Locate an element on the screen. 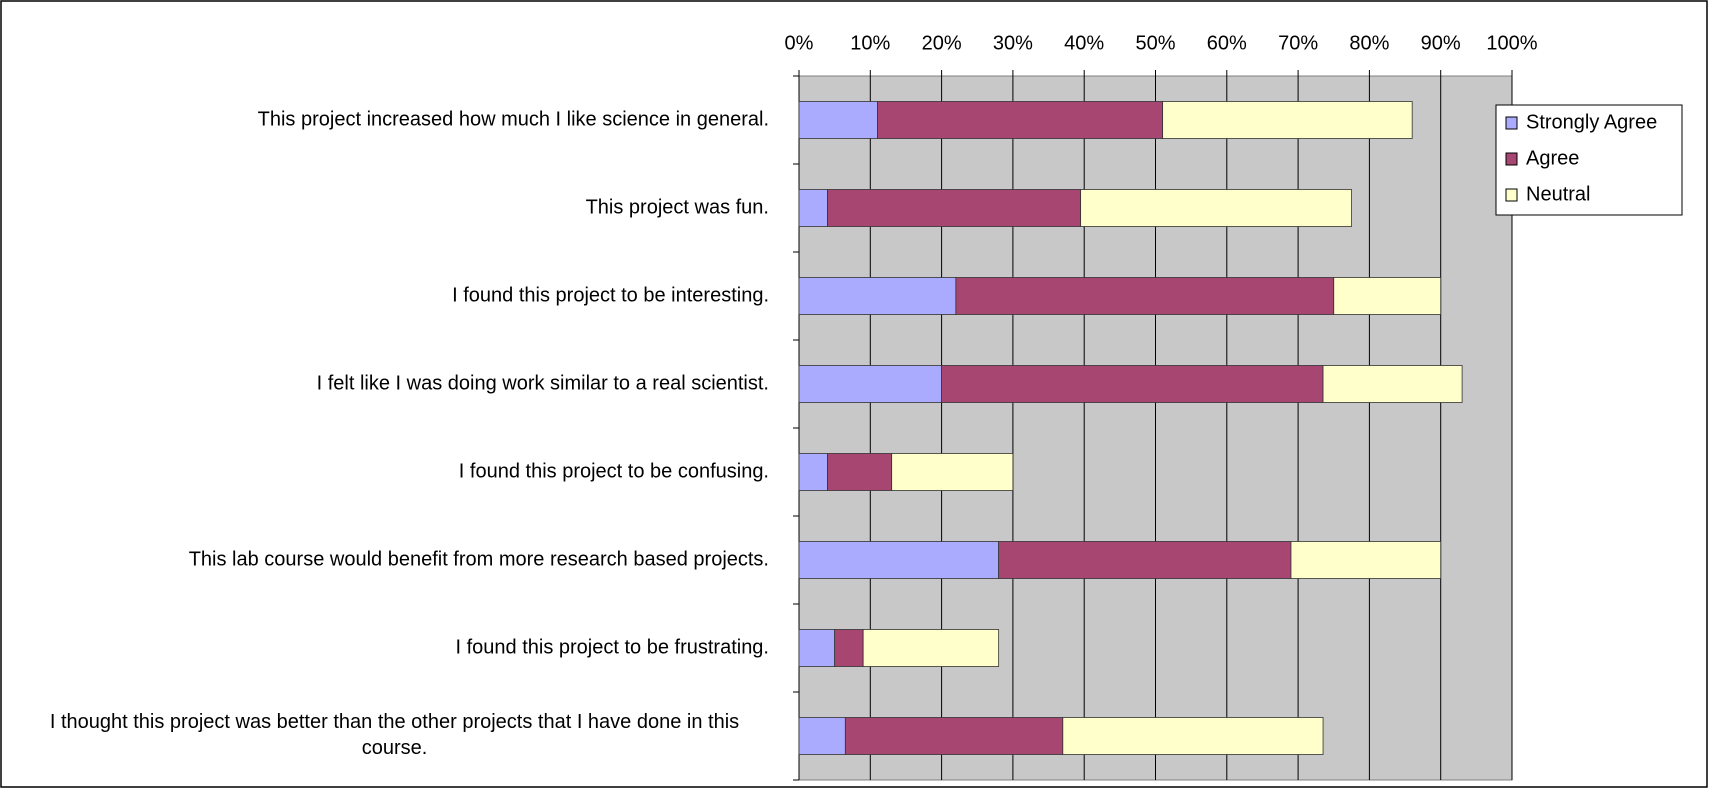  x-tick-label: 70% is located at coordinates (1298, 43).